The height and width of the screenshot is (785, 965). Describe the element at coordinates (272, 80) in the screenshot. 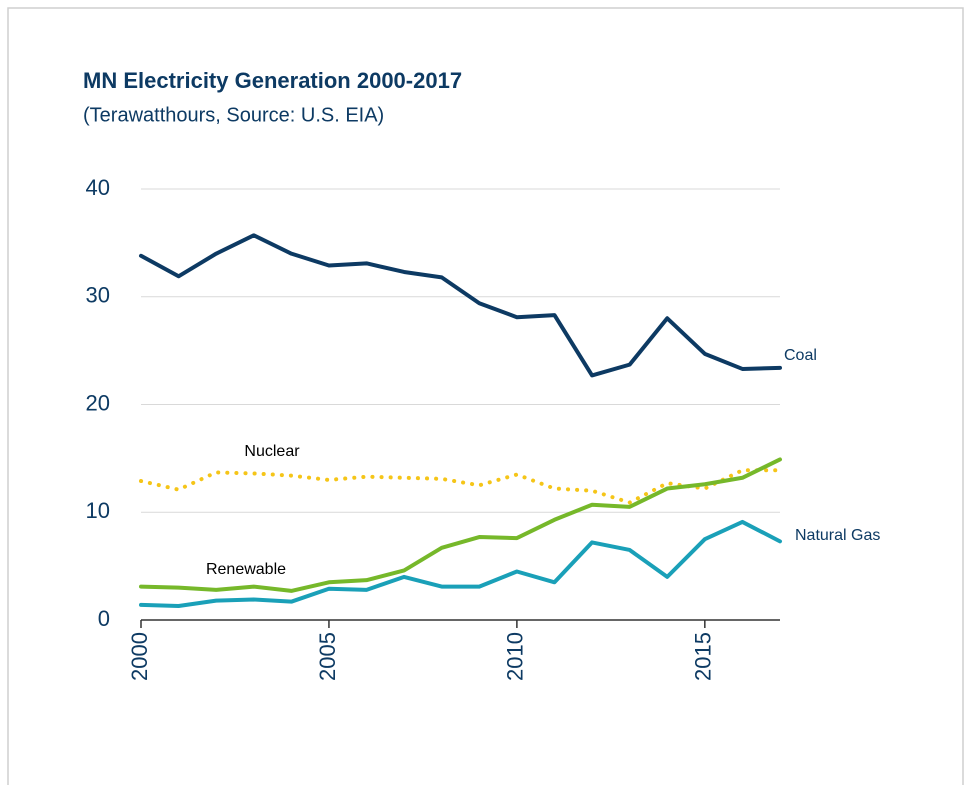

I see `chart-title: MN Electricity Generation 2000-2017` at that location.